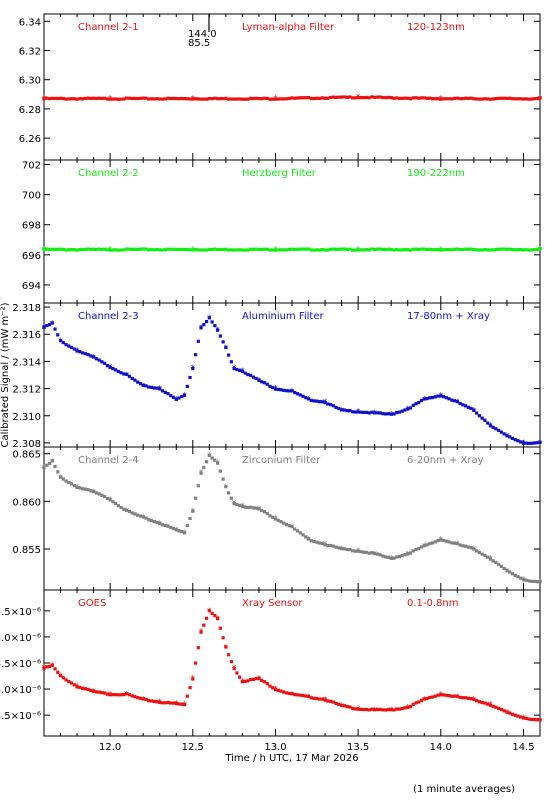 The image size is (550, 800). Describe the element at coordinates (108, 27) in the screenshot. I see `channel-label: Channel 2-1` at that location.